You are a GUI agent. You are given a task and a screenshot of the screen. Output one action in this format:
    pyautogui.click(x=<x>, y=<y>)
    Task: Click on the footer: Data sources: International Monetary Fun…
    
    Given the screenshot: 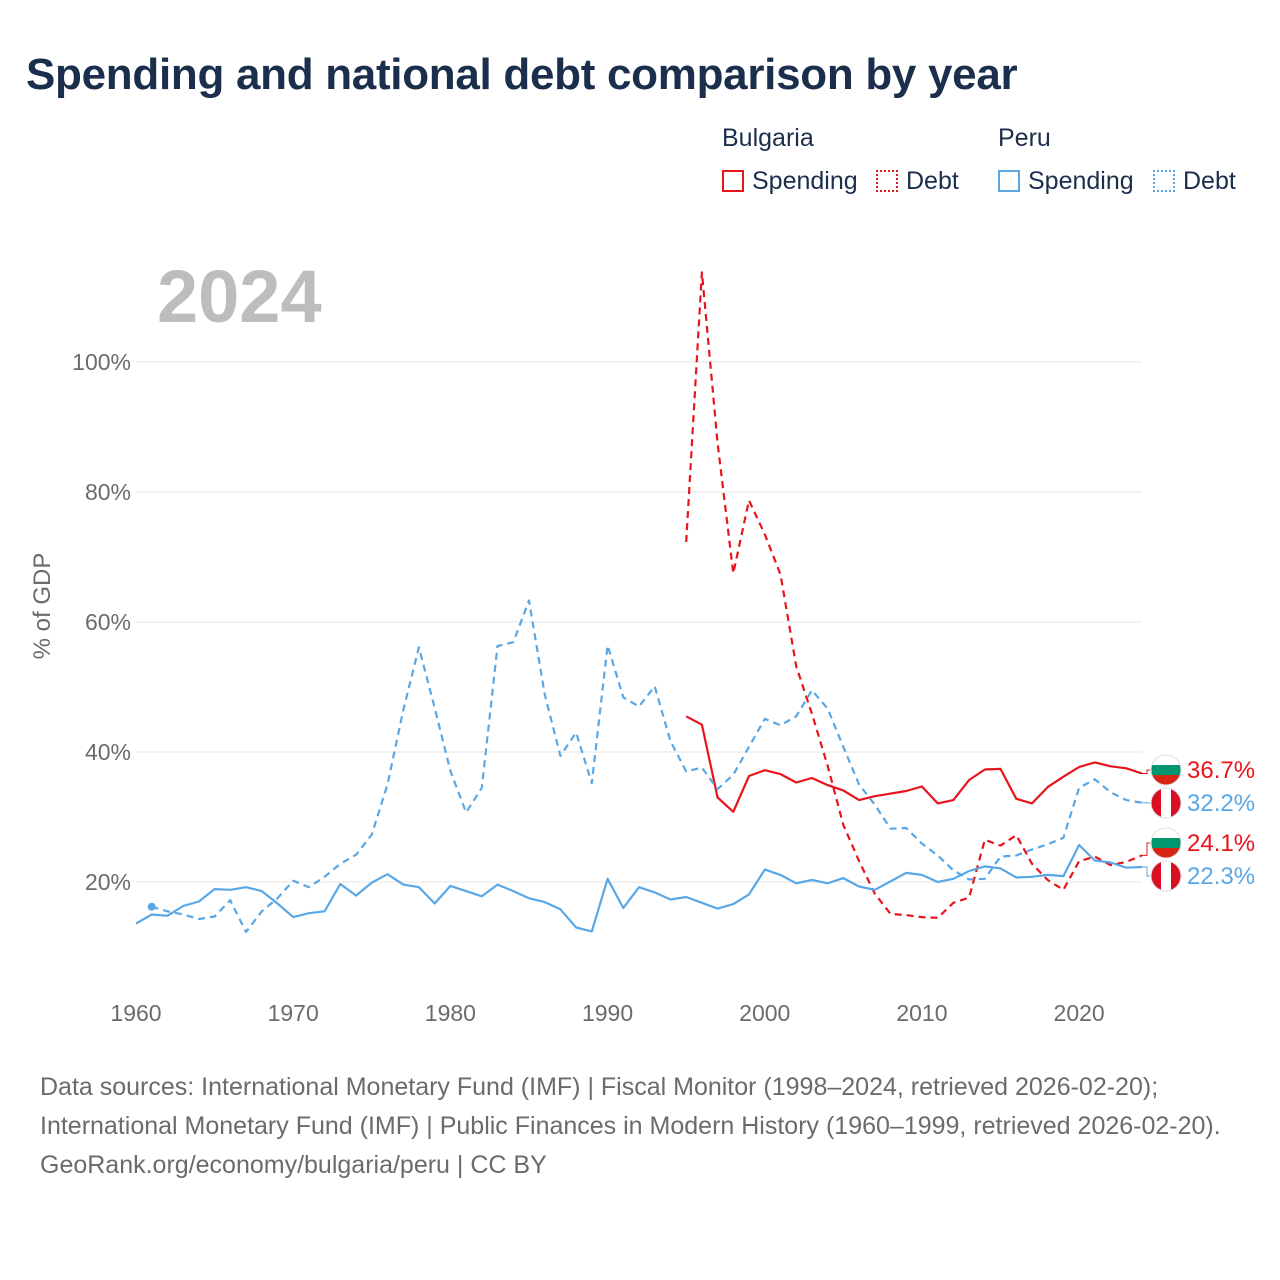 What is the action you would take?
    pyautogui.click(x=640, y=1126)
    